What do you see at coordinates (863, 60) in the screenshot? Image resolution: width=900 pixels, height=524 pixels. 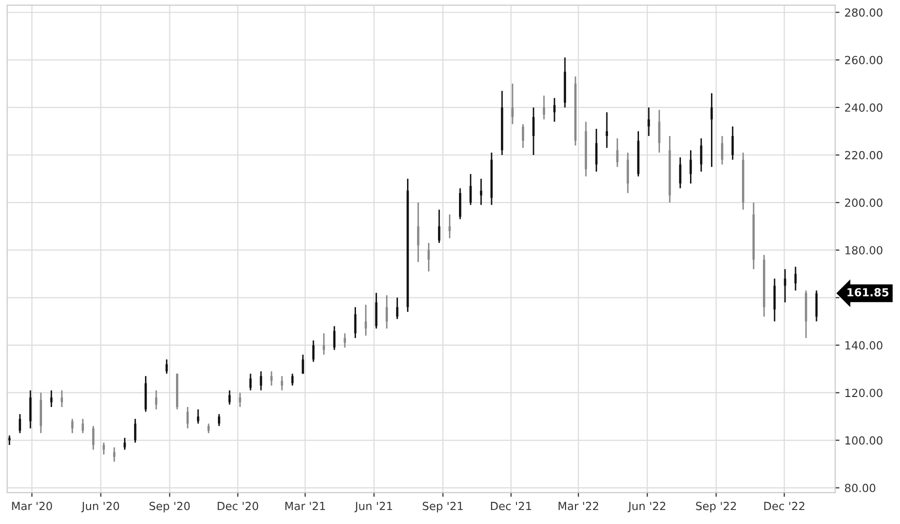 I see `y-tick-label: 260.00` at bounding box center [863, 60].